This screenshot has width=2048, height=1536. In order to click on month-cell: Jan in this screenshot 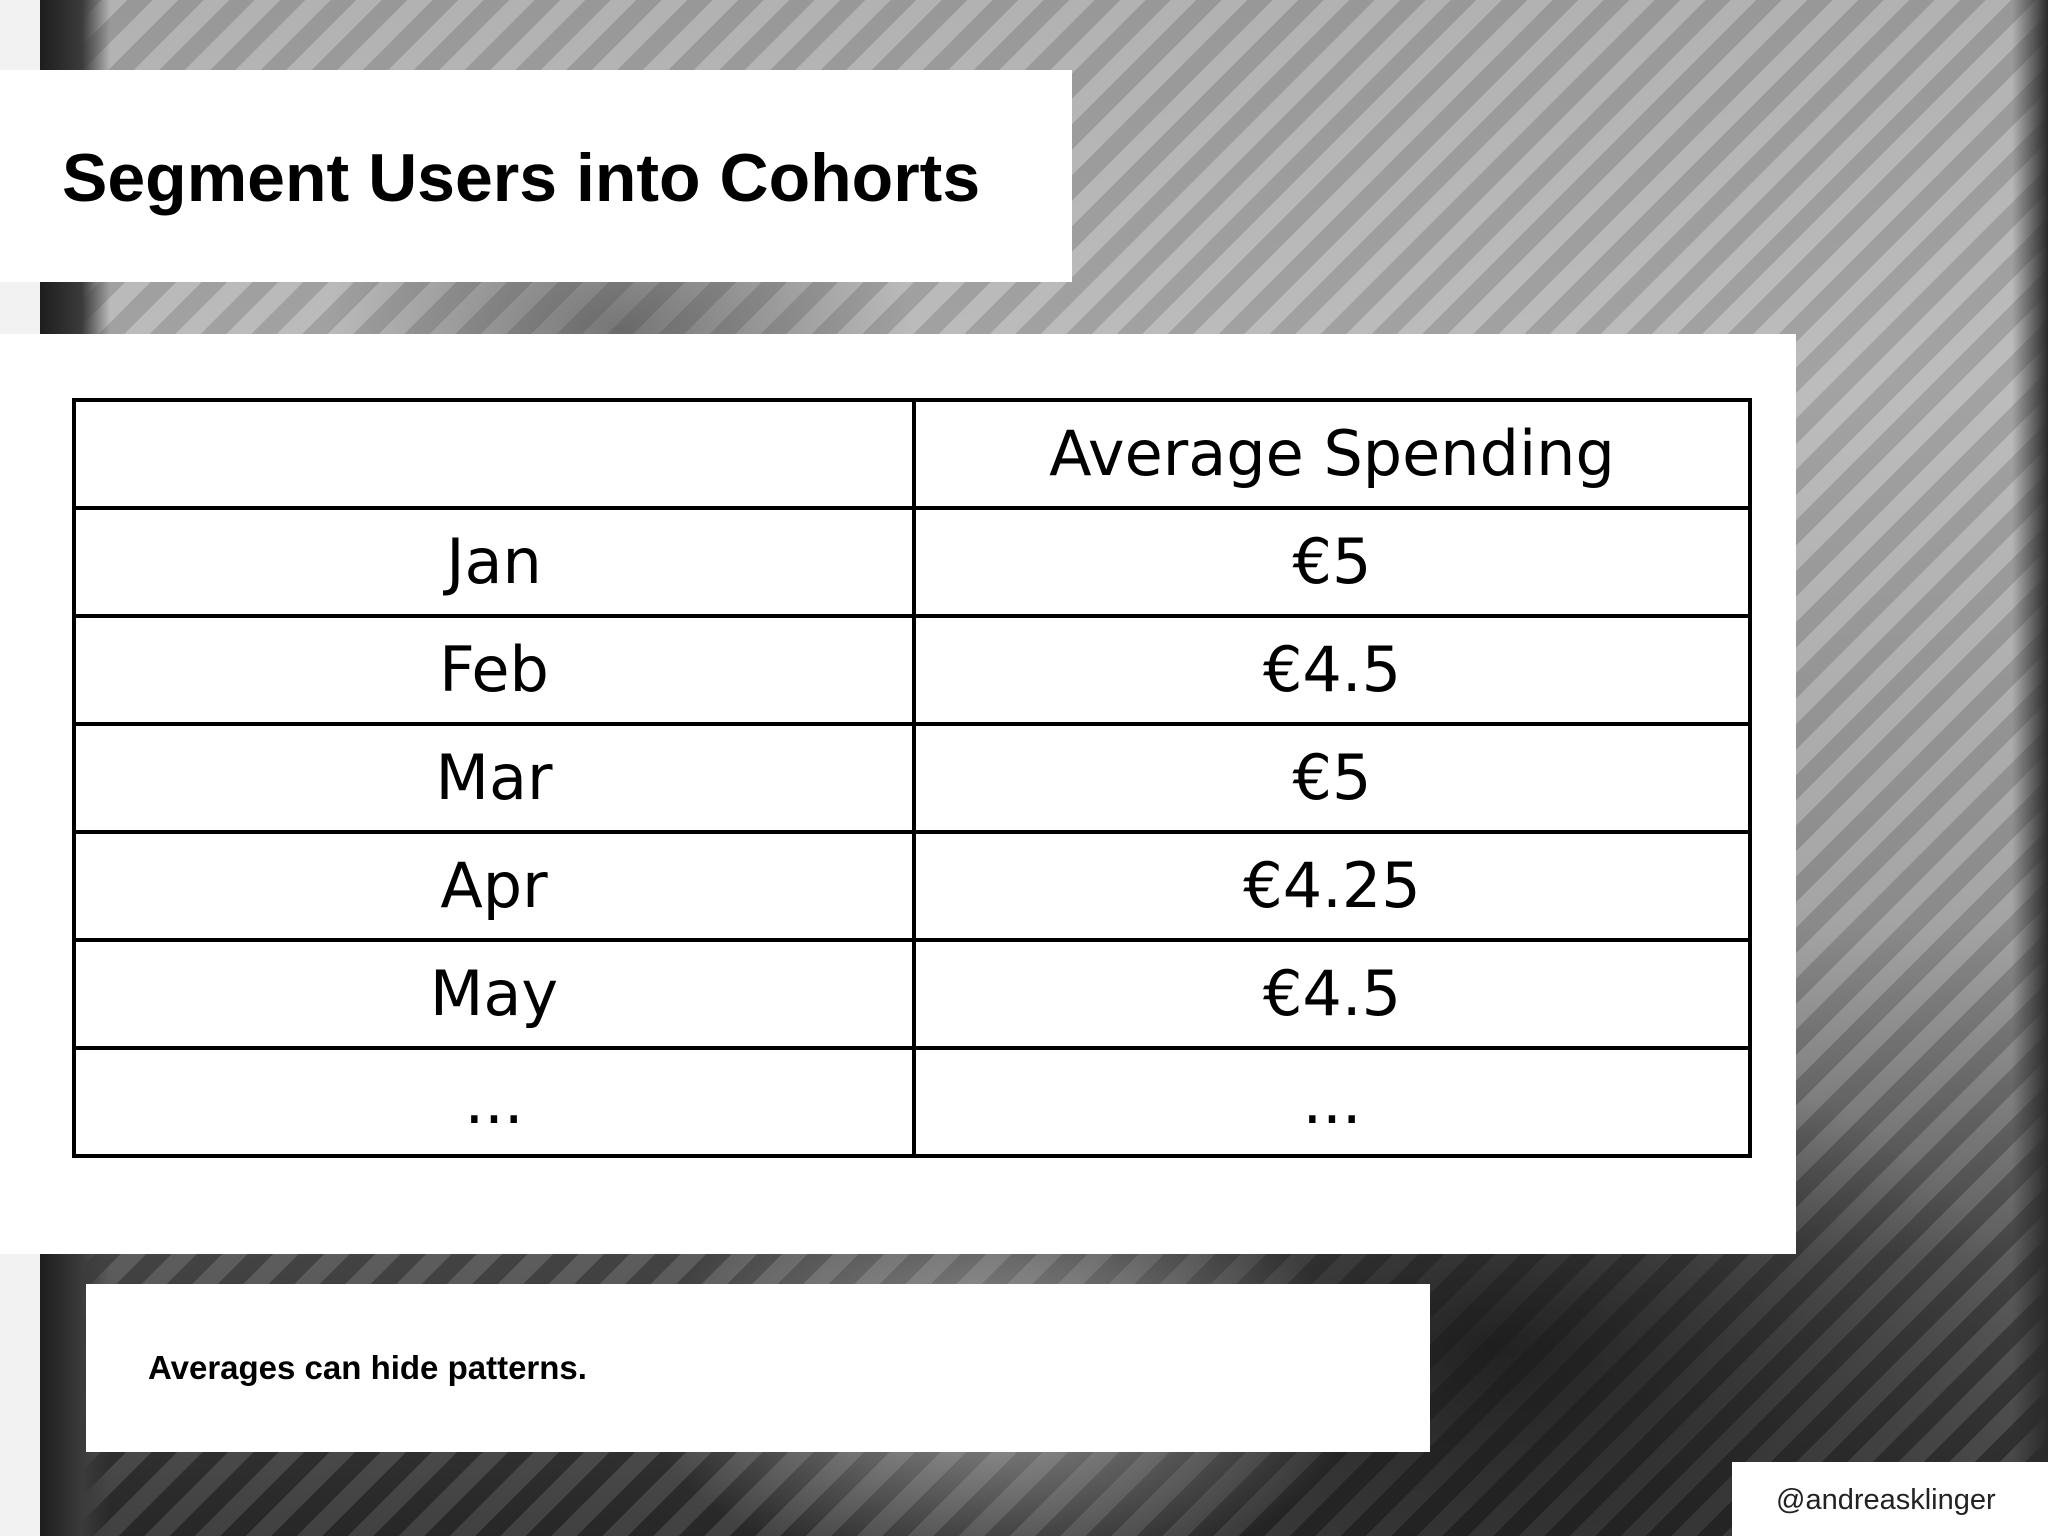, I will do `click(494, 562)`.